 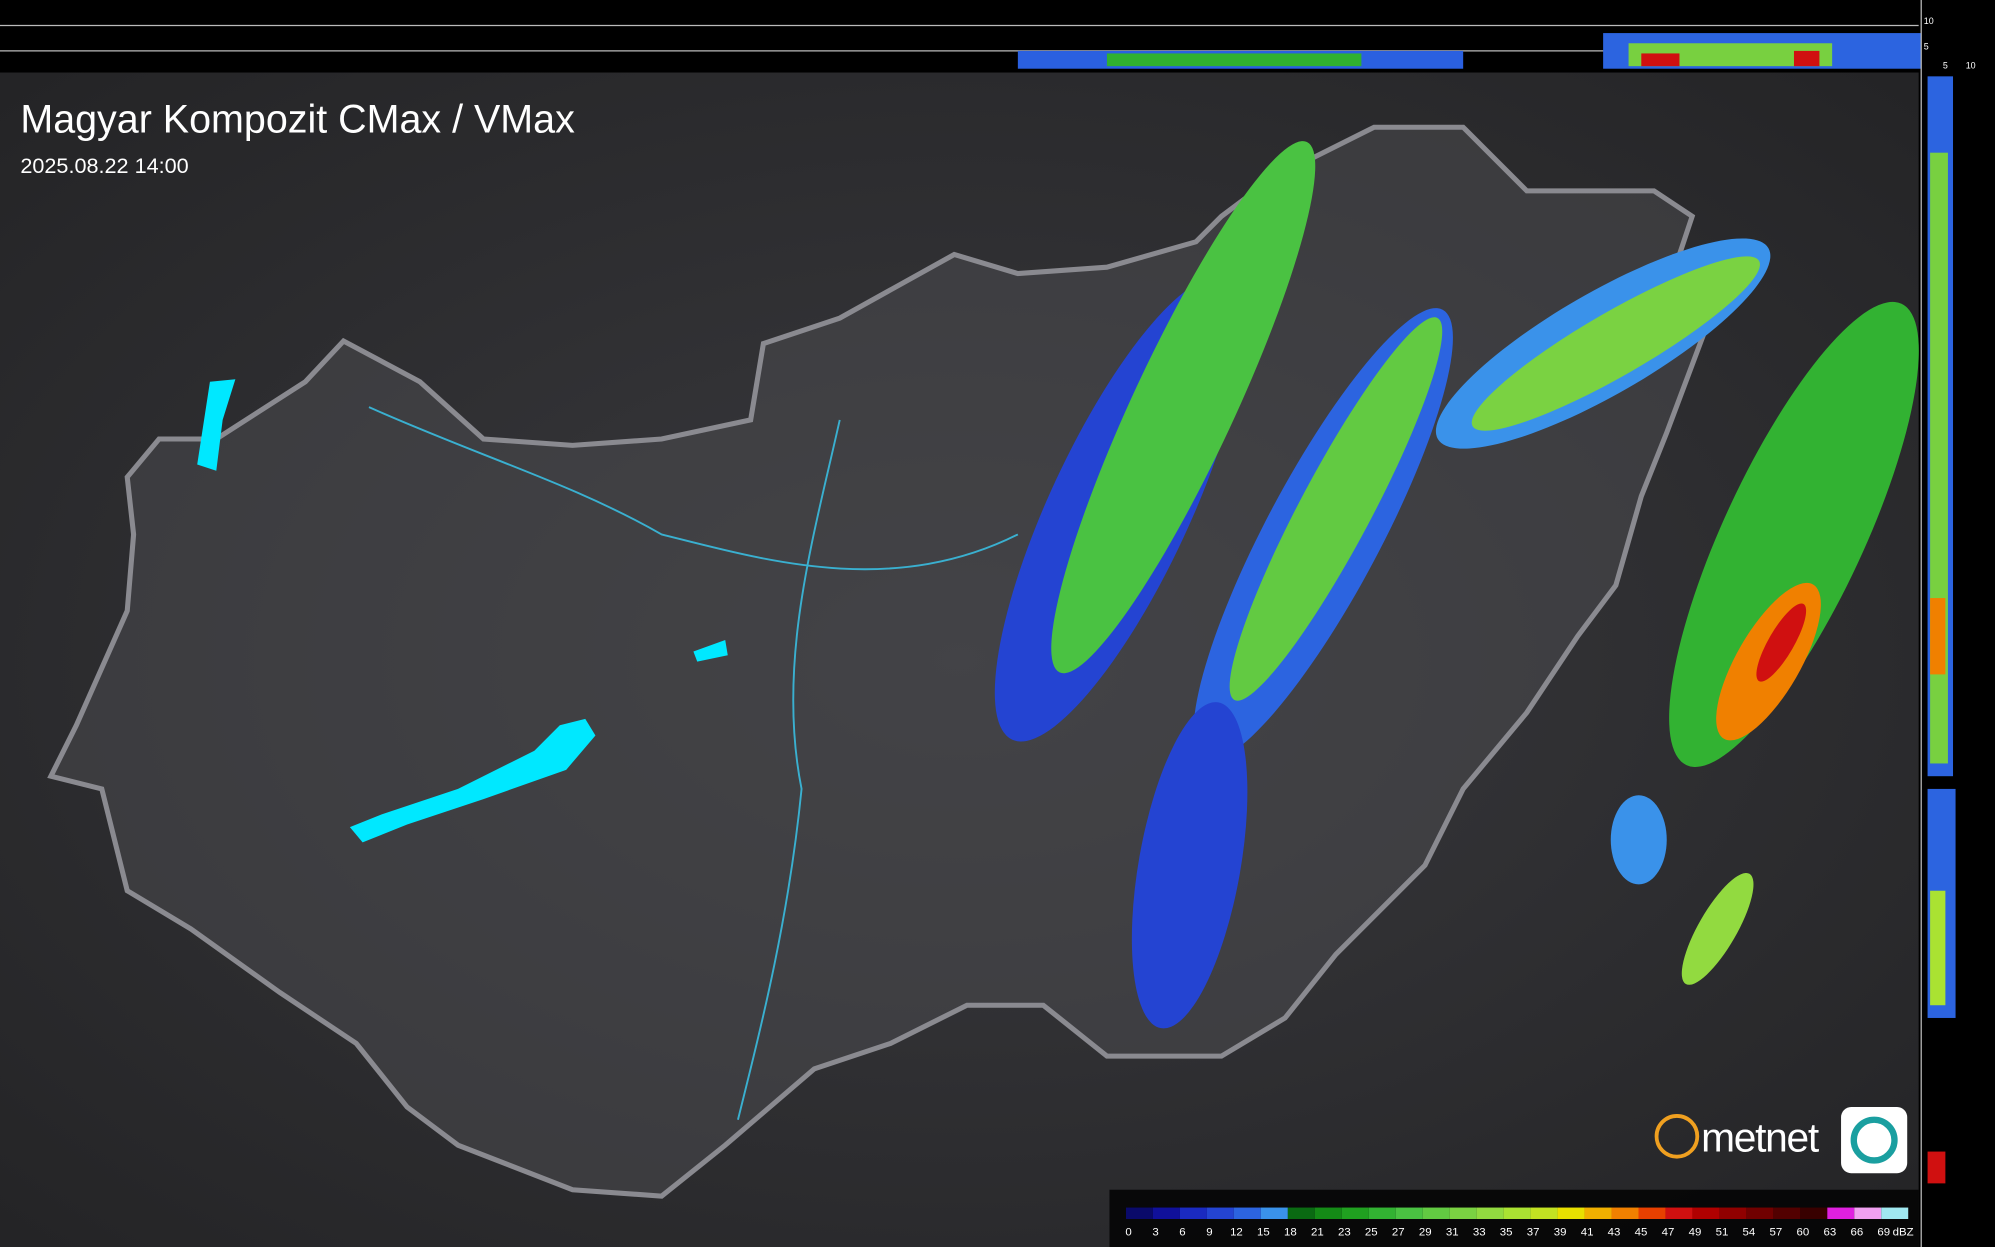 I want to click on legend-label: 43, so click(x=1614, y=1233).